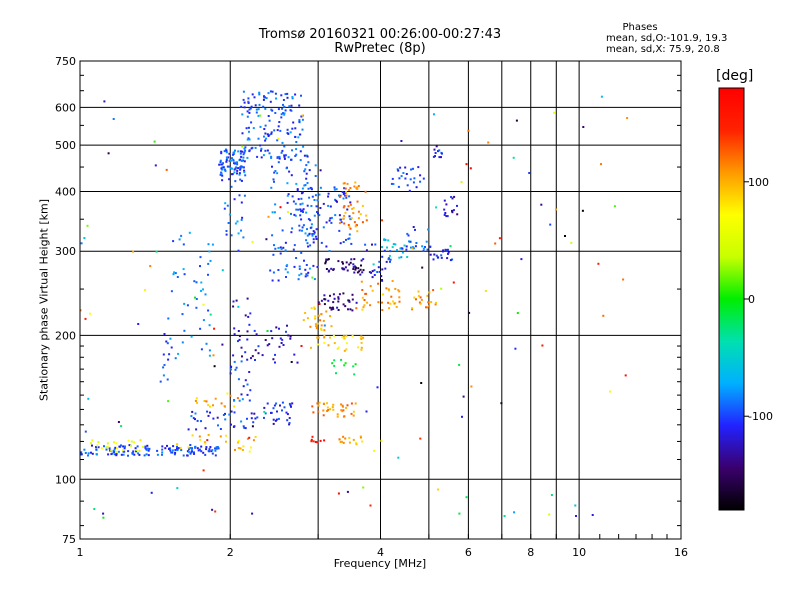 The width and height of the screenshot is (800, 600). What do you see at coordinates (65, 191) in the screenshot?
I see `y-tick-label: 400` at bounding box center [65, 191].